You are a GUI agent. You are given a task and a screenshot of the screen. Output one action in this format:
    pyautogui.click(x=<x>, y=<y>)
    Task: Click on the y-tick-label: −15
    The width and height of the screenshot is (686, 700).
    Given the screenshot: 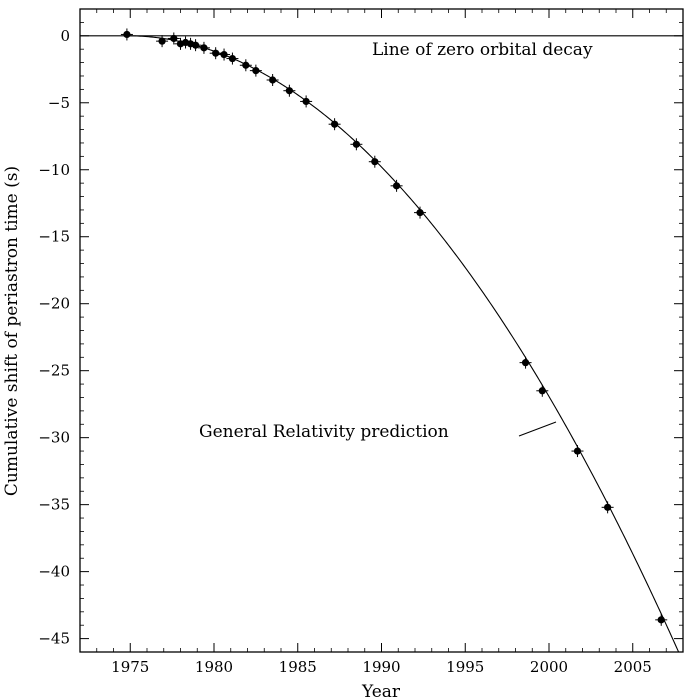 What is the action you would take?
    pyautogui.click(x=54, y=237)
    